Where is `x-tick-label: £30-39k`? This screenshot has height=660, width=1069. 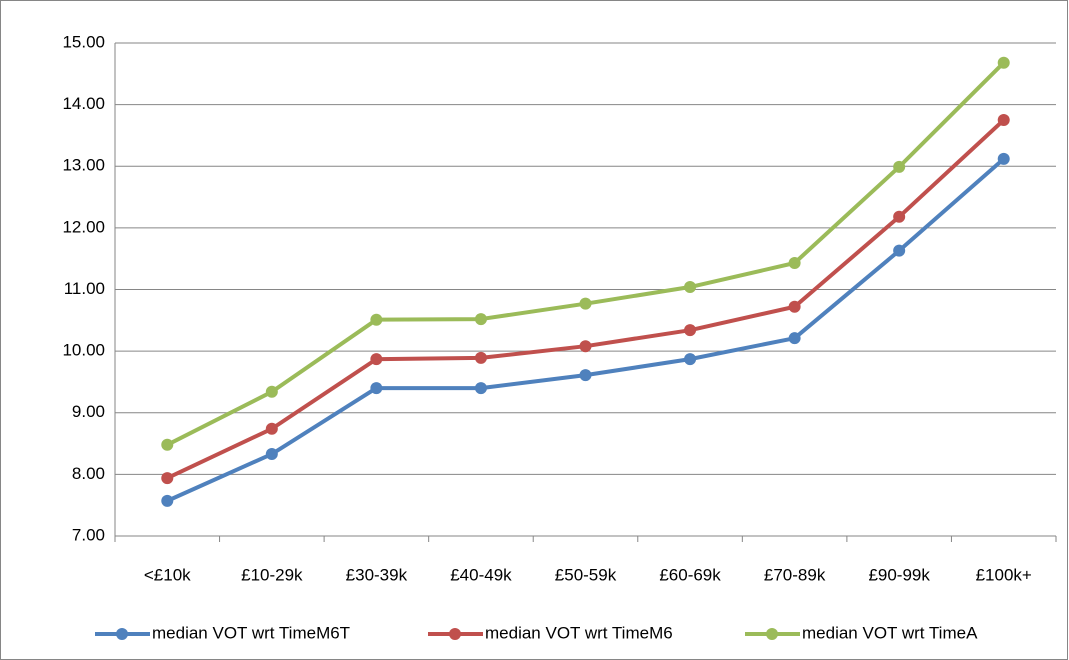
x-tick-label: £30-39k is located at coordinates (377, 574).